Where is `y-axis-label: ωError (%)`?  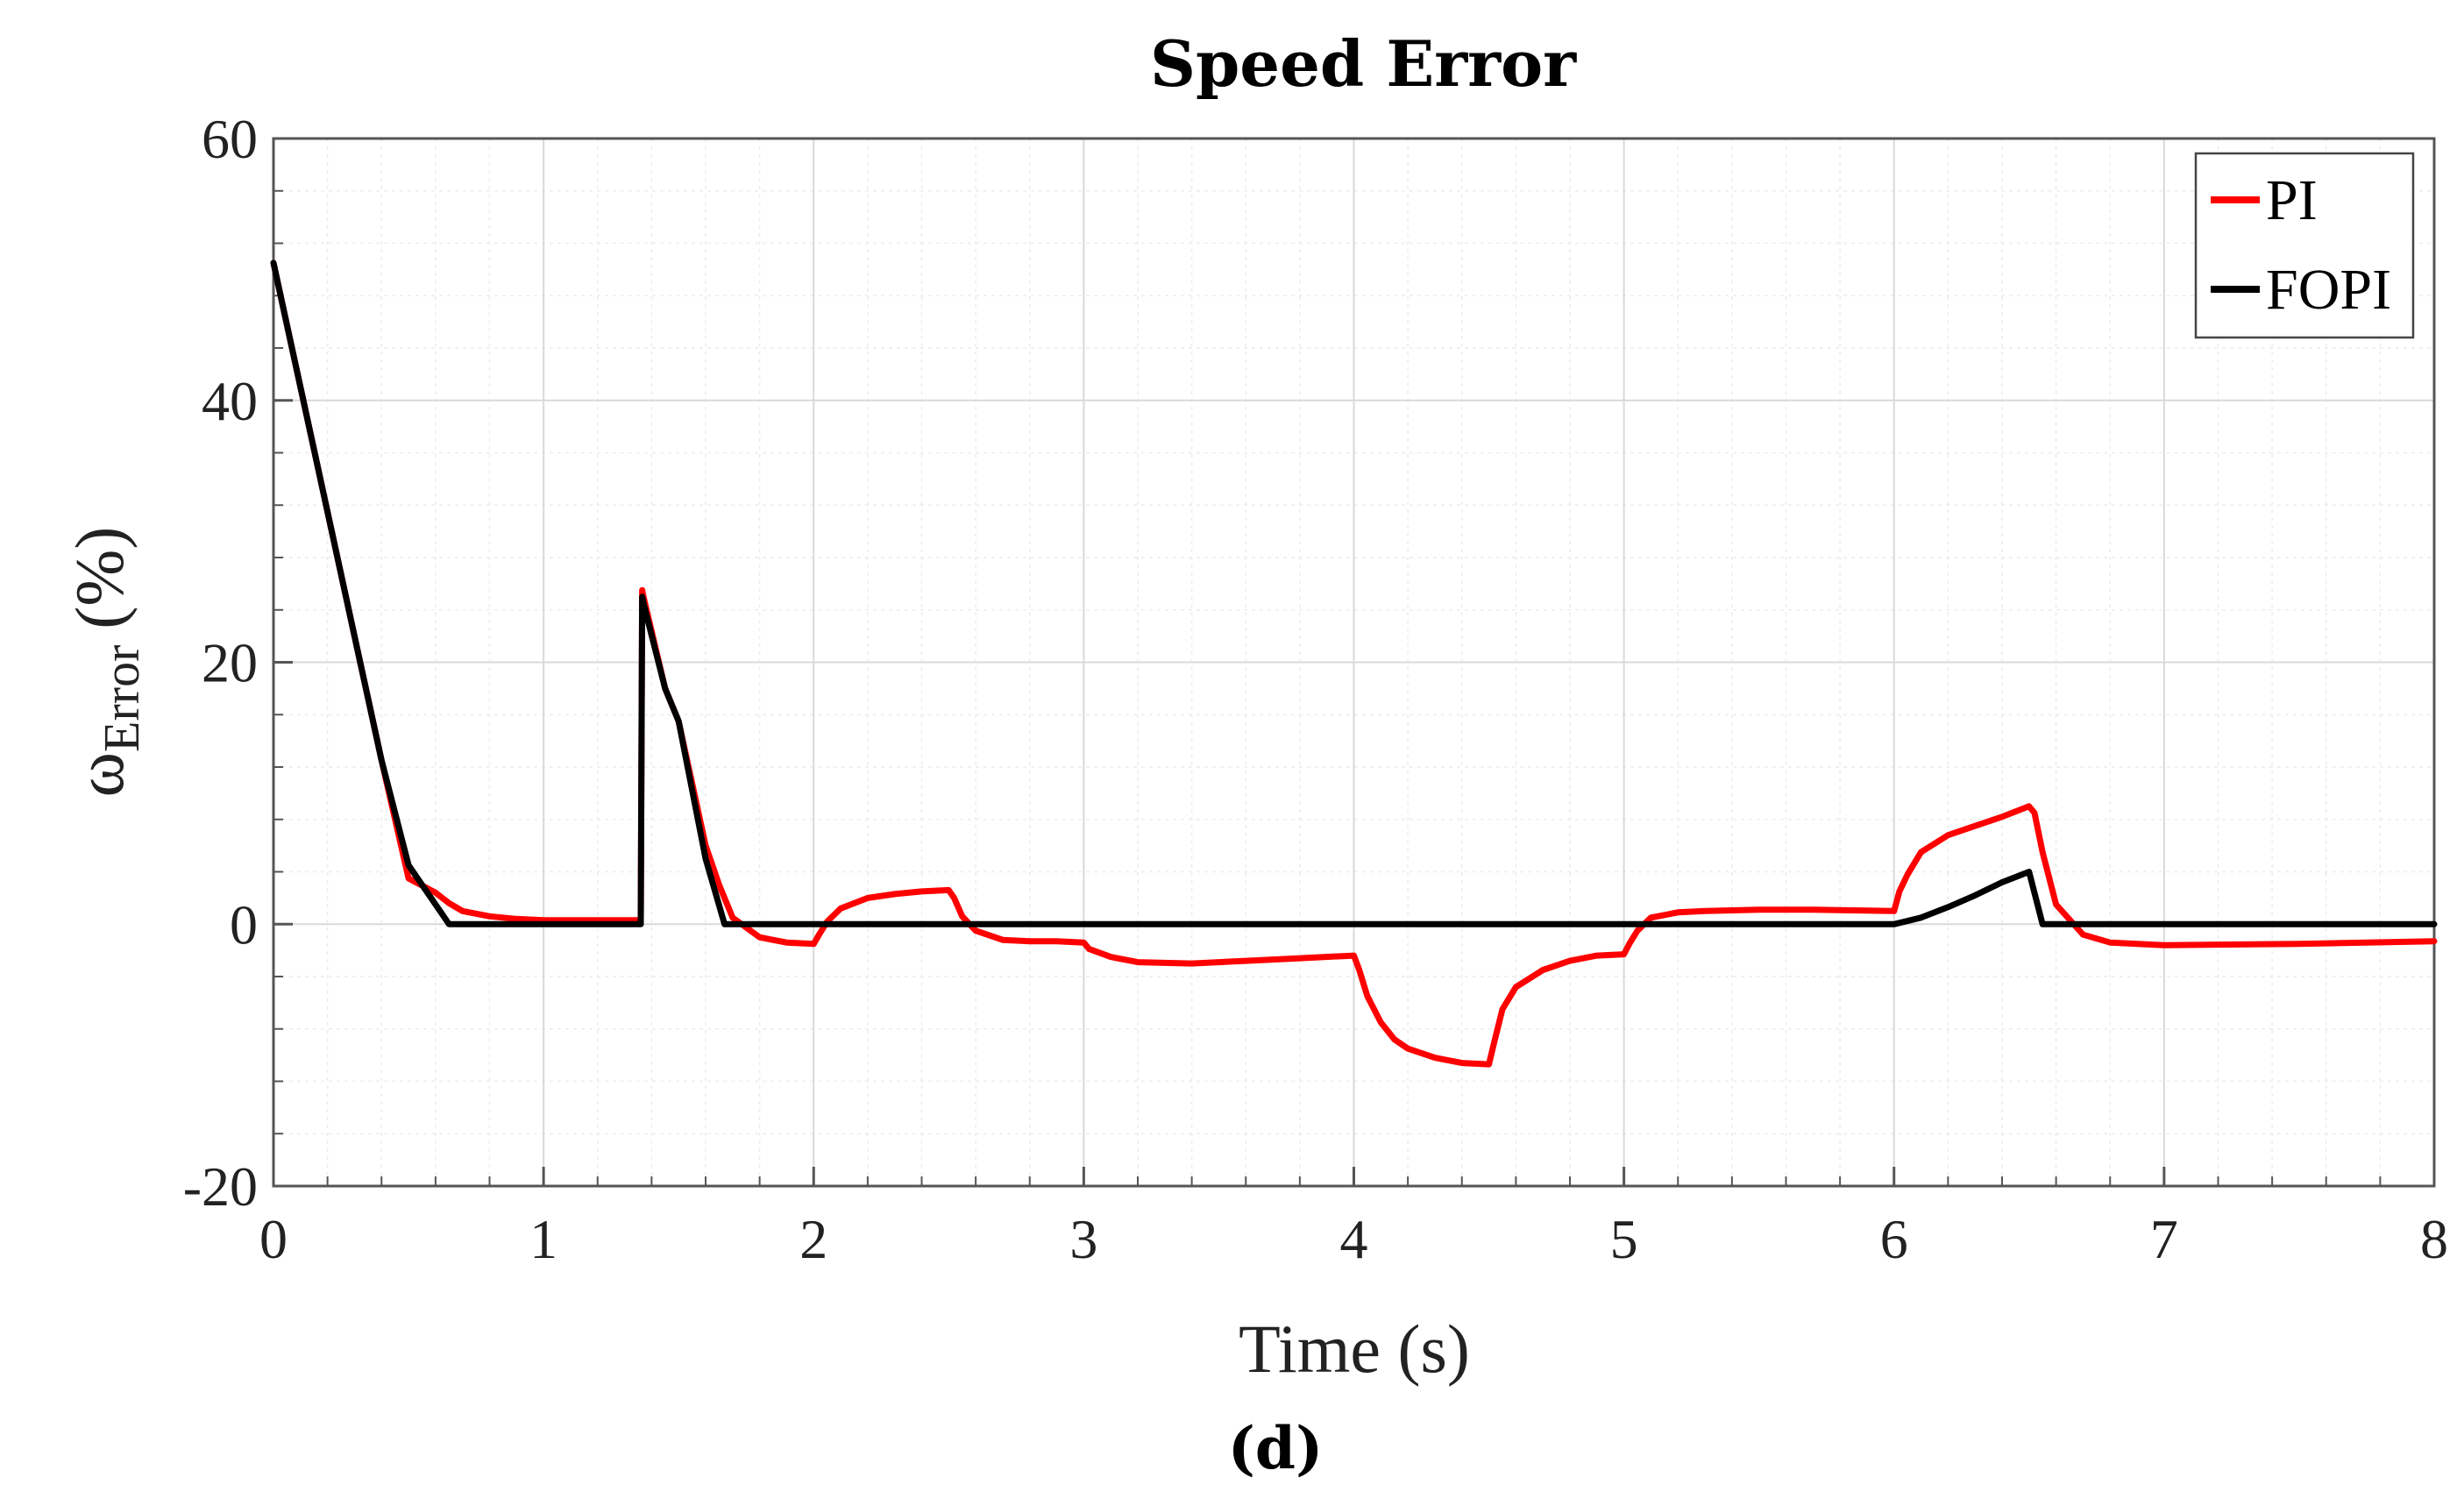
y-axis-label: ωError (%) is located at coordinates (105, 663).